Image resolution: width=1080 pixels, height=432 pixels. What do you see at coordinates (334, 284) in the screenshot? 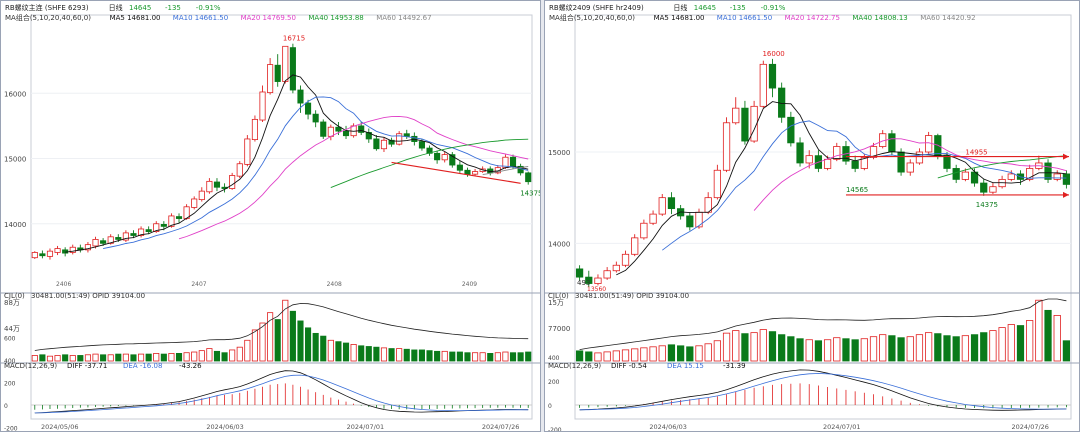
I see `month-label: 2408` at bounding box center [334, 284].